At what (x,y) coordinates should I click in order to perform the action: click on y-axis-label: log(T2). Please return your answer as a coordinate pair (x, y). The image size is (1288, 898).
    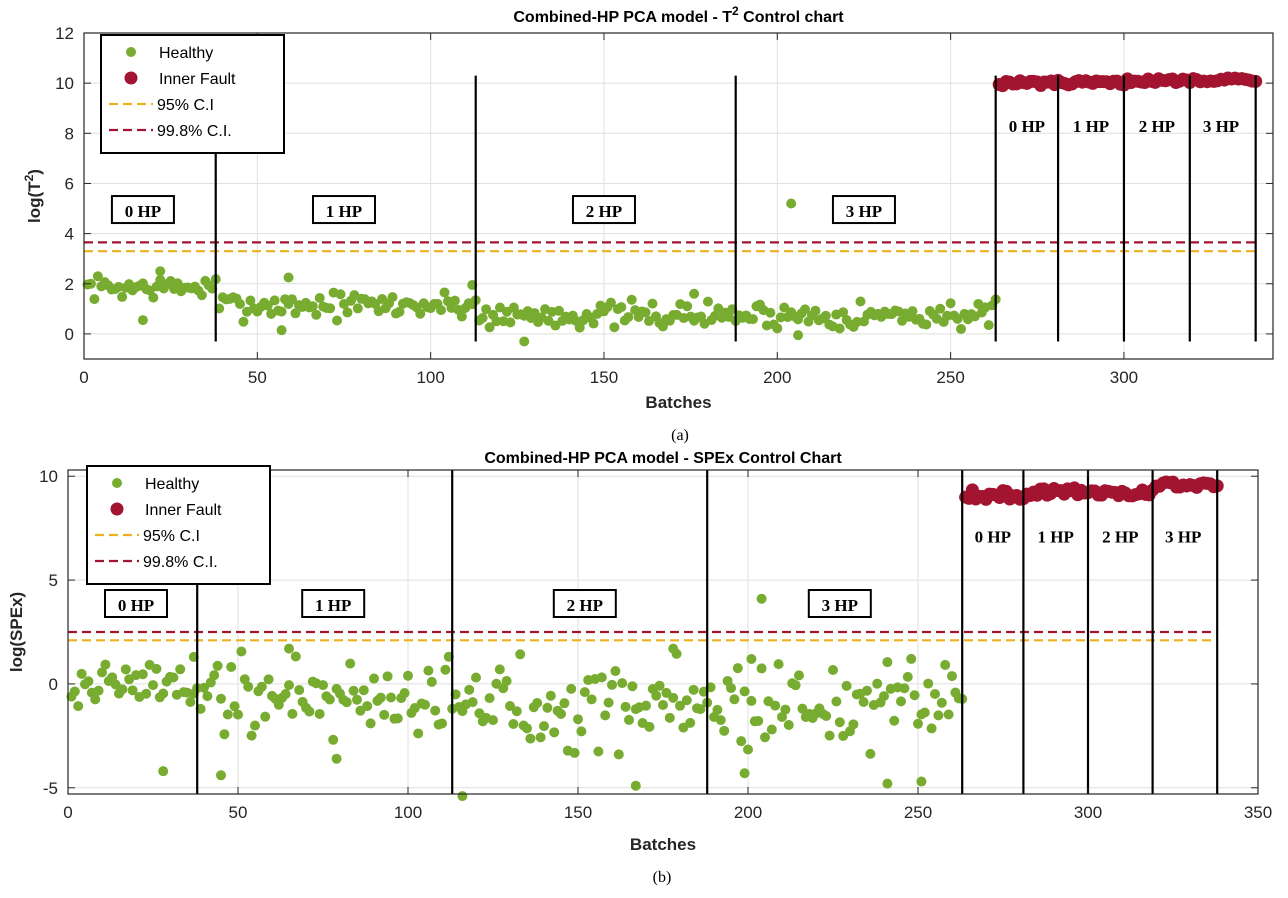
    Looking at the image, I should click on (33, 196).